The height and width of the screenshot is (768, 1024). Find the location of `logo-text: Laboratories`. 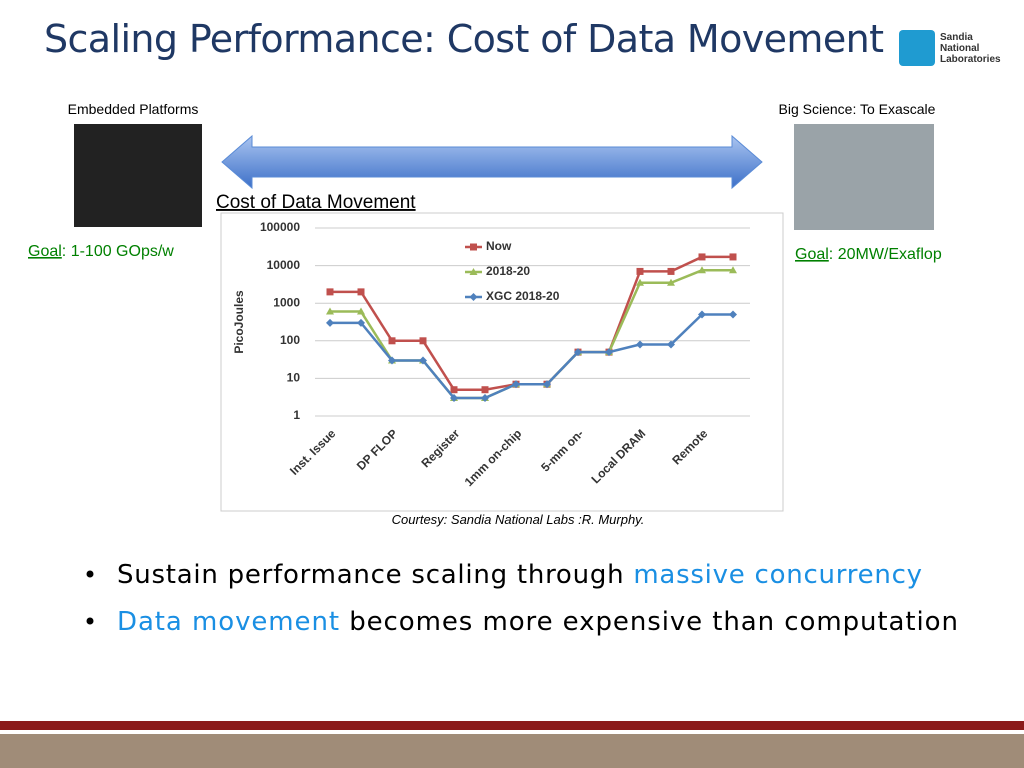

logo-text: Laboratories is located at coordinates (970, 59).